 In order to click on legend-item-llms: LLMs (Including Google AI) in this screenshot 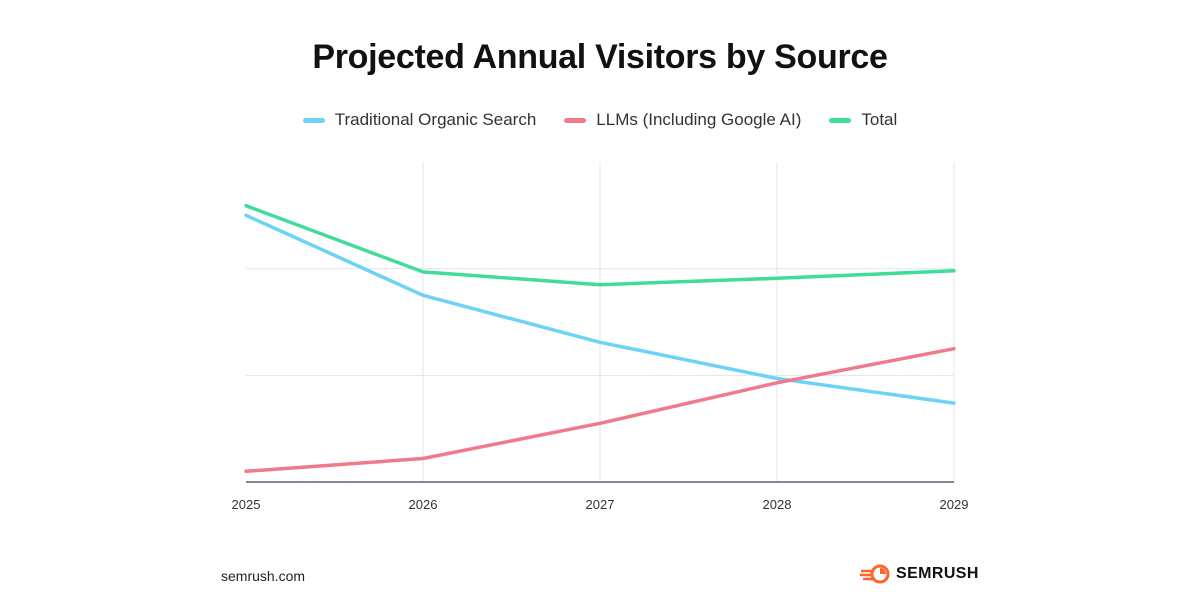, I will do `click(682, 120)`.